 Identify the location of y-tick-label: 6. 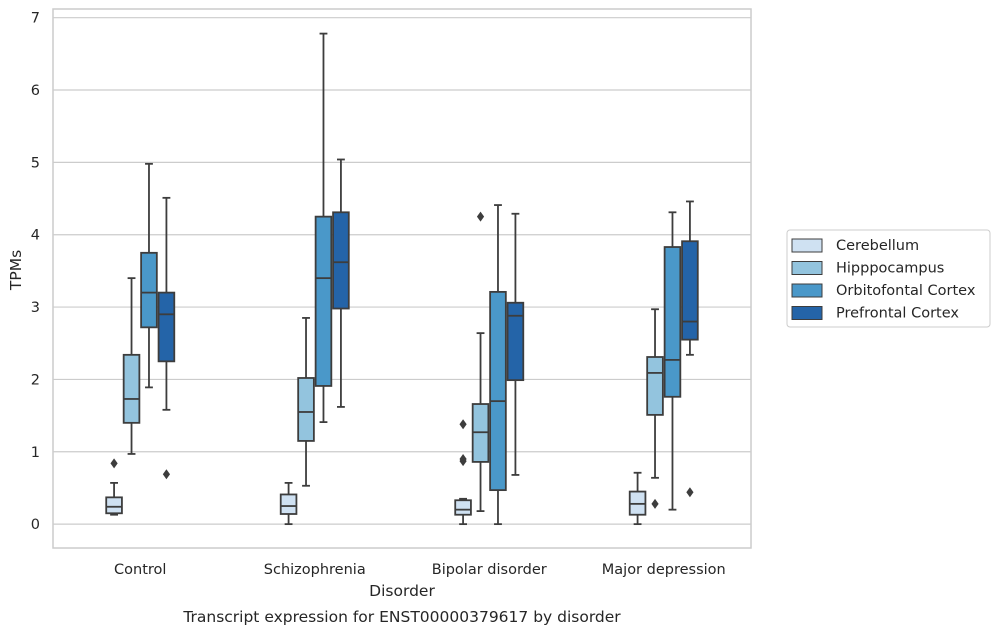
(35, 91).